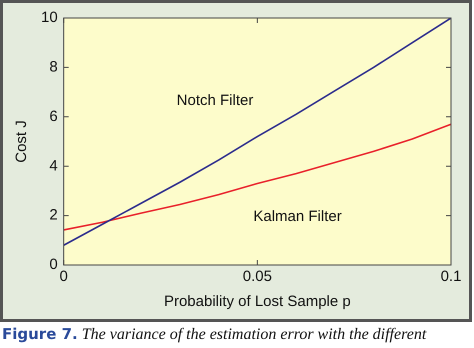  I want to click on x-axis-title: Probability of Lost Sample p, so click(257, 301).